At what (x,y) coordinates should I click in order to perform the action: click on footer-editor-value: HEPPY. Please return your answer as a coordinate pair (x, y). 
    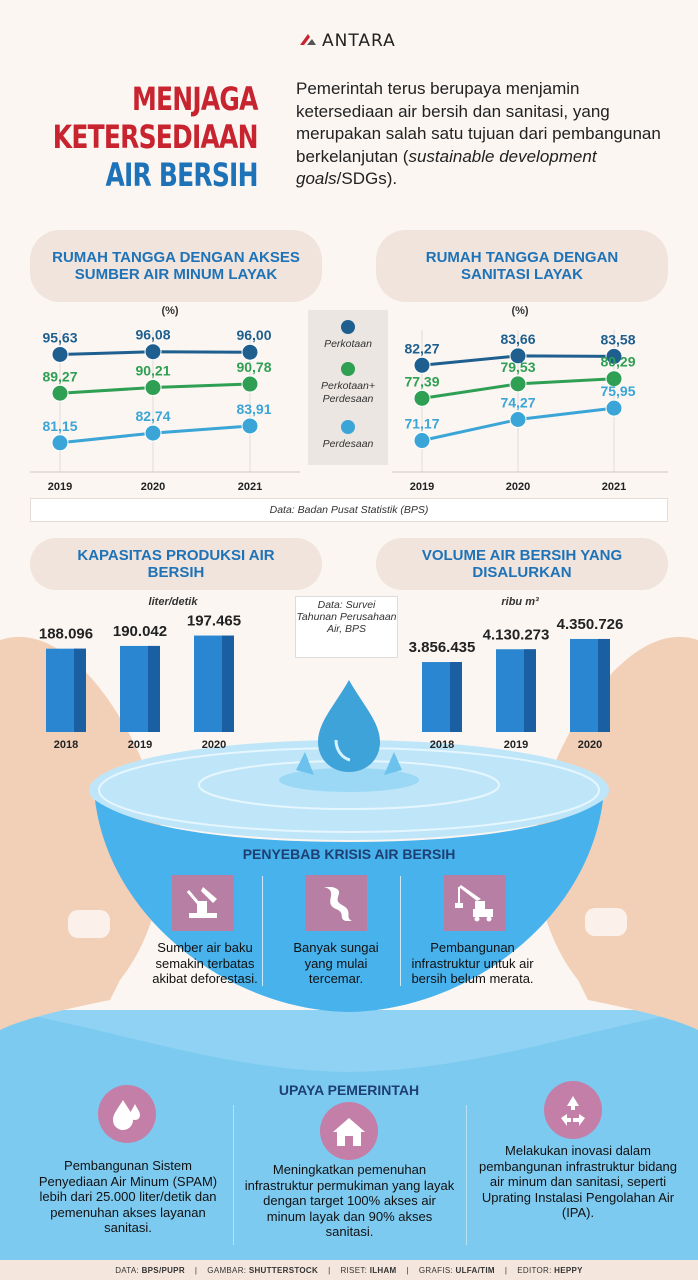
    Looking at the image, I should click on (568, 1270).